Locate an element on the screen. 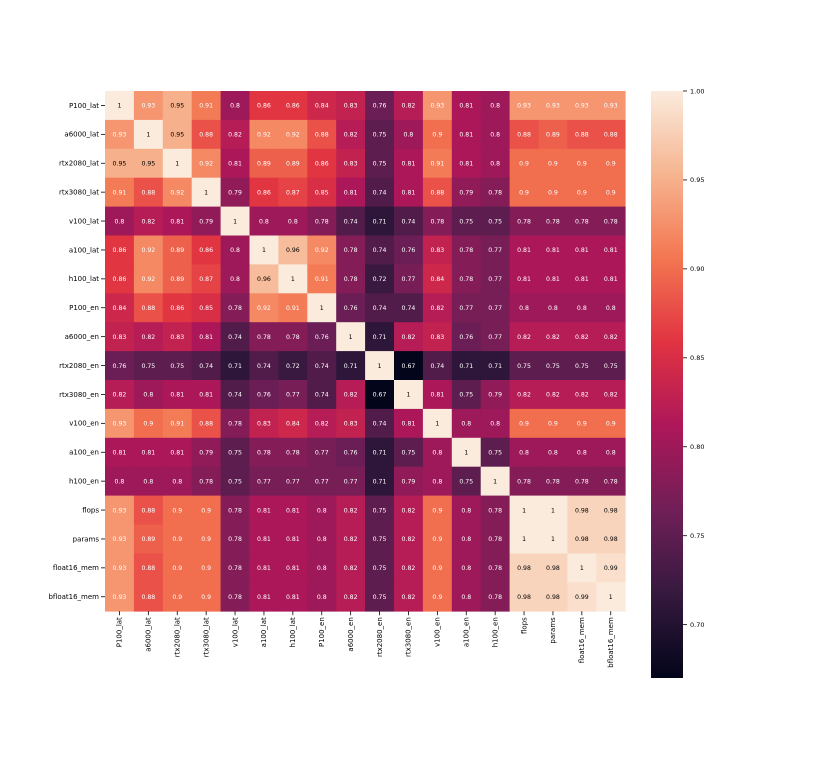  cell-value-label: 0.95 is located at coordinates (177, 106).